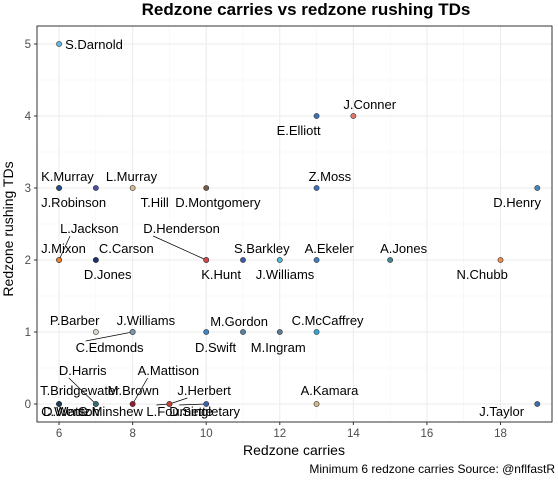 This screenshot has height=483, width=558. I want to click on point-label: C.Edmonds, so click(110, 347).